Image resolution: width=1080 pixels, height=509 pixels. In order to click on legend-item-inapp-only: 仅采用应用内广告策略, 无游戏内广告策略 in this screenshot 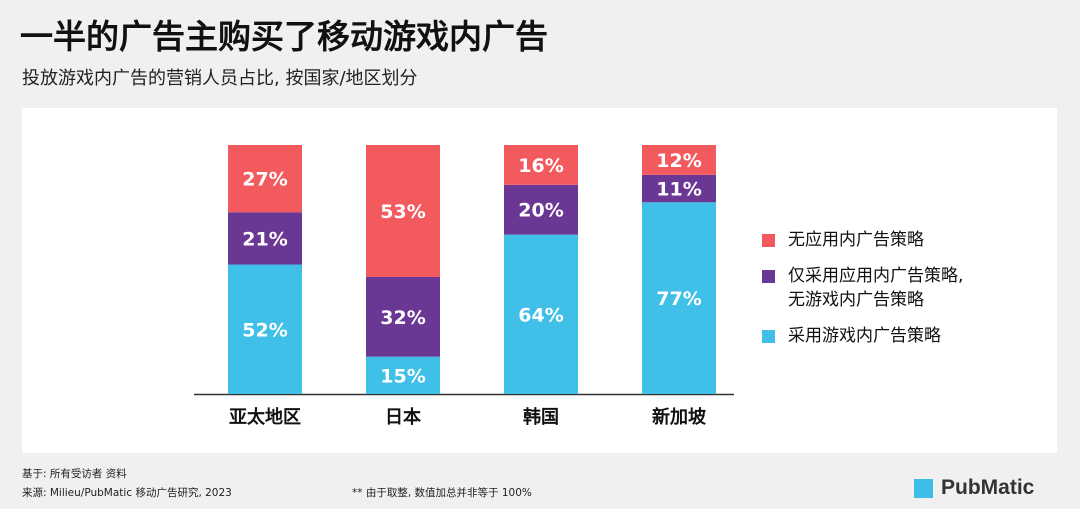, I will do `click(897, 288)`.